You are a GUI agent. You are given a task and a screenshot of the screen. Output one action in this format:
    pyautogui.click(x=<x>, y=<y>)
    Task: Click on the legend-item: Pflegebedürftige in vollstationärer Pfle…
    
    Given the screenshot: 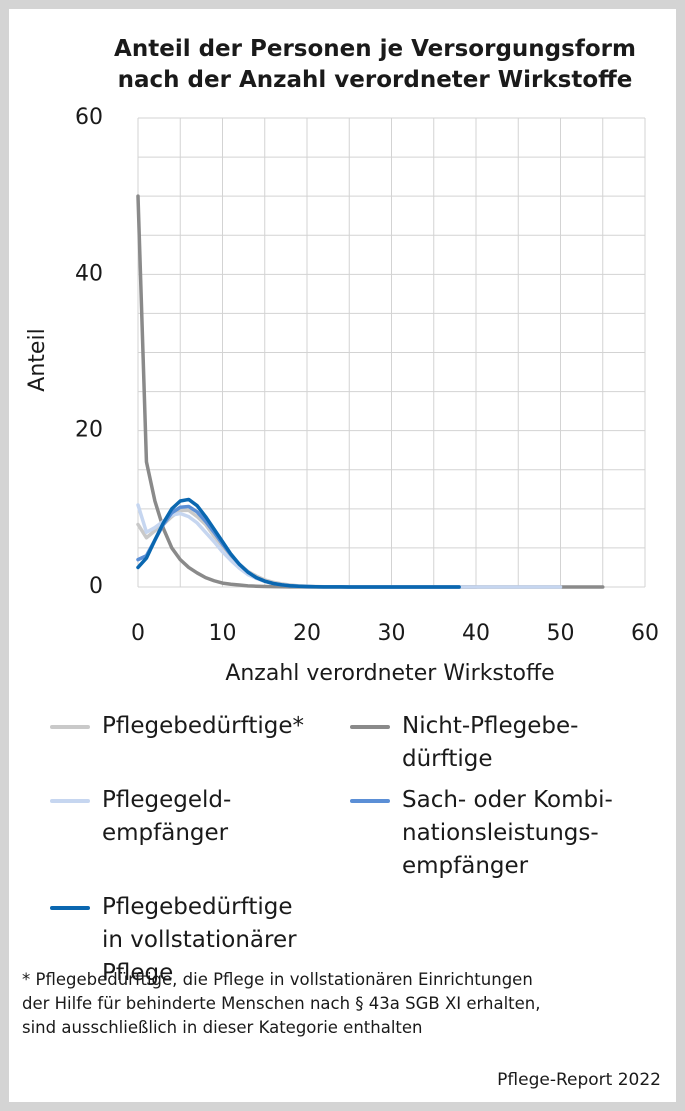 What is the action you would take?
    pyautogui.click(x=200, y=940)
    